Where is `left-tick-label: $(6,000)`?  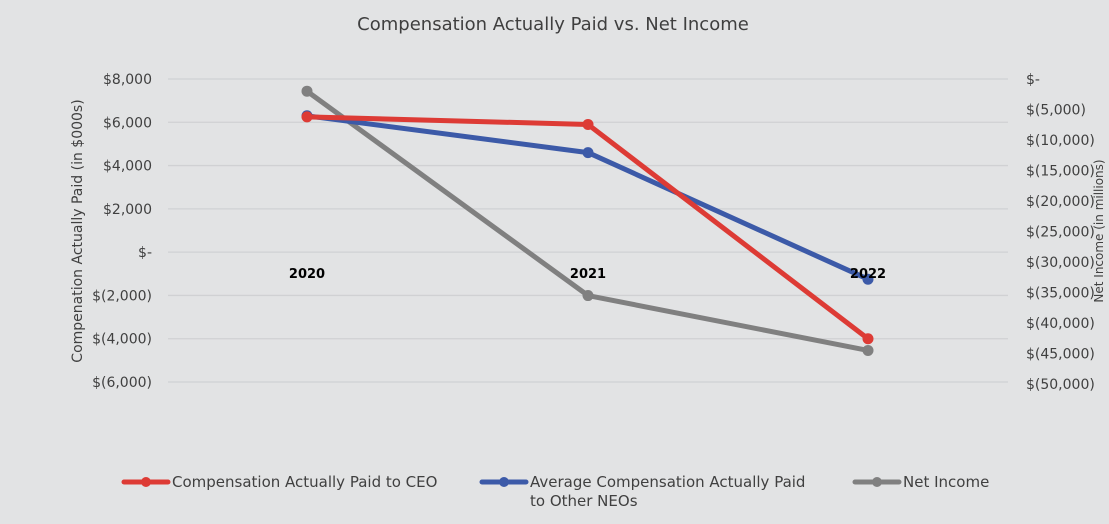 left-tick-label: $(6,000) is located at coordinates (122, 383).